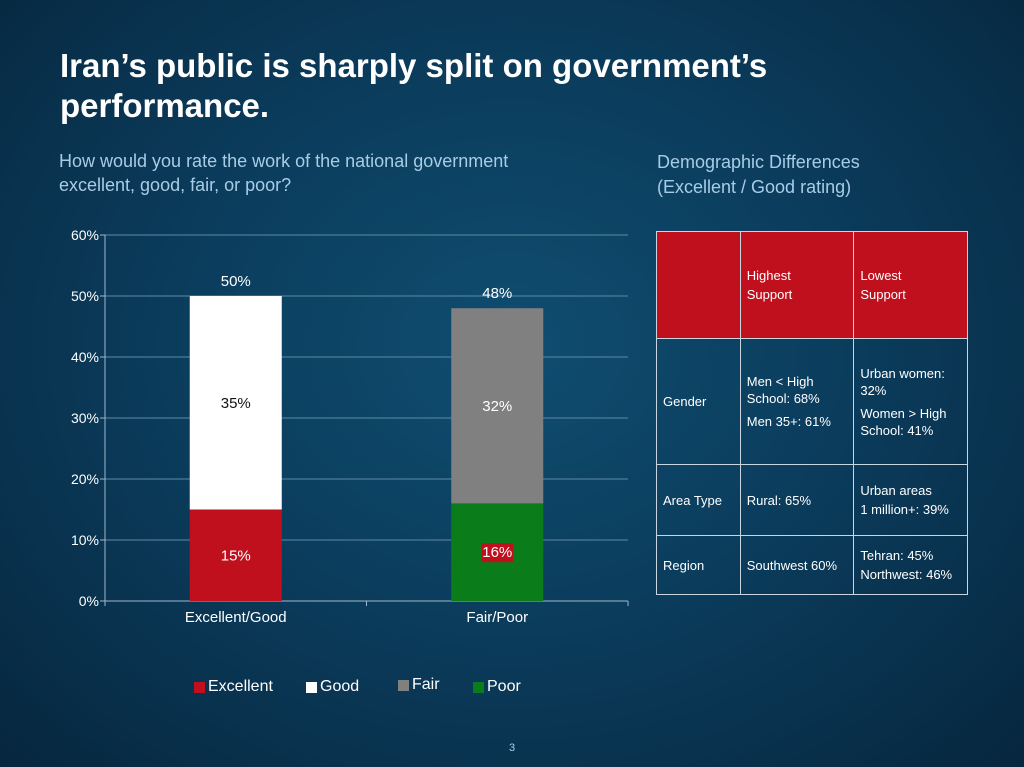 This screenshot has width=1024, height=767. I want to click on data-label-excellent: 15%, so click(236, 555).